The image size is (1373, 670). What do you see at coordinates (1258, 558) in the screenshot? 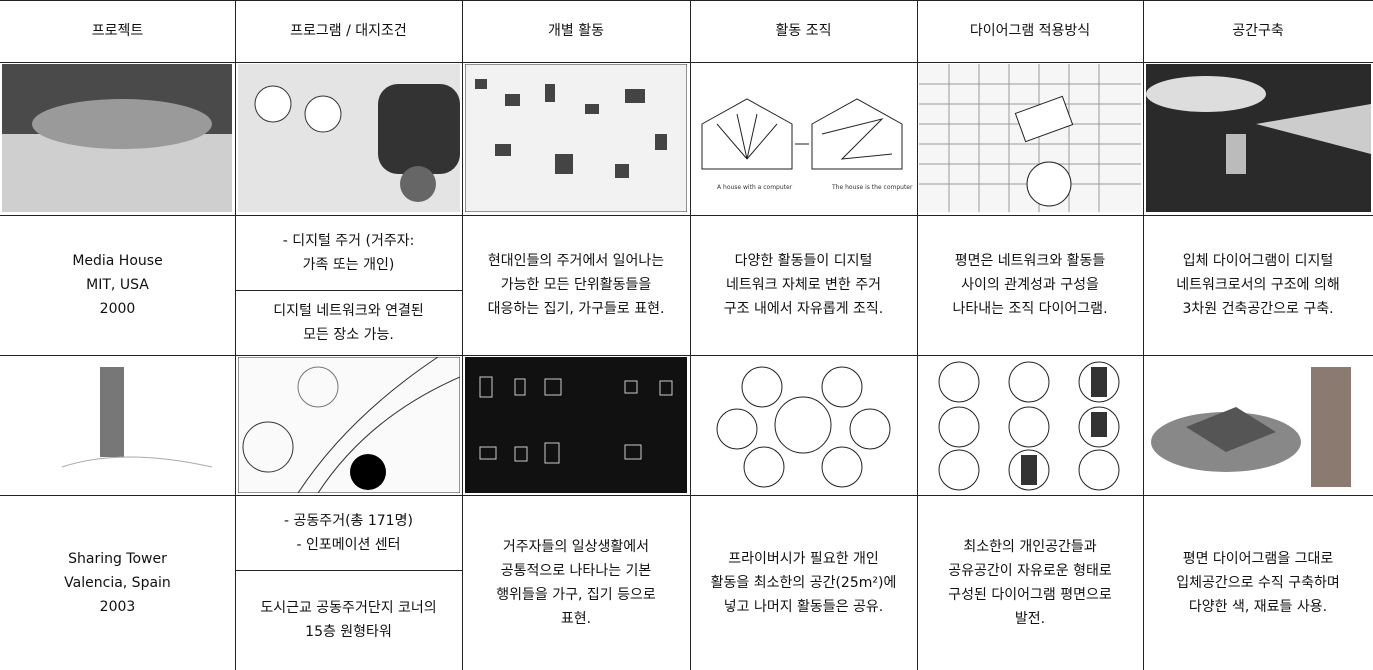
I see `text-line: 평면 다이어그램을 그대로` at bounding box center [1258, 558].